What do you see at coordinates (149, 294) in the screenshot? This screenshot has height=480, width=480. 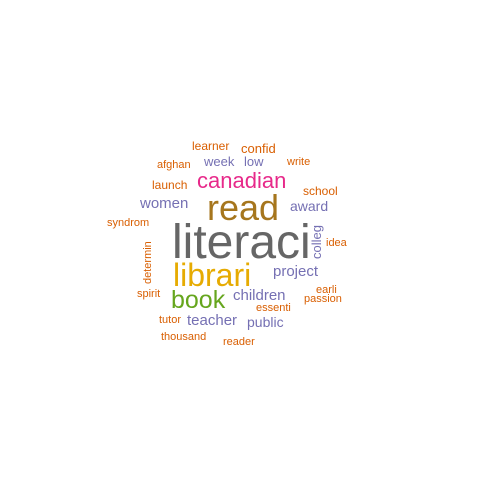 I see `word-spirit: spirit` at bounding box center [149, 294].